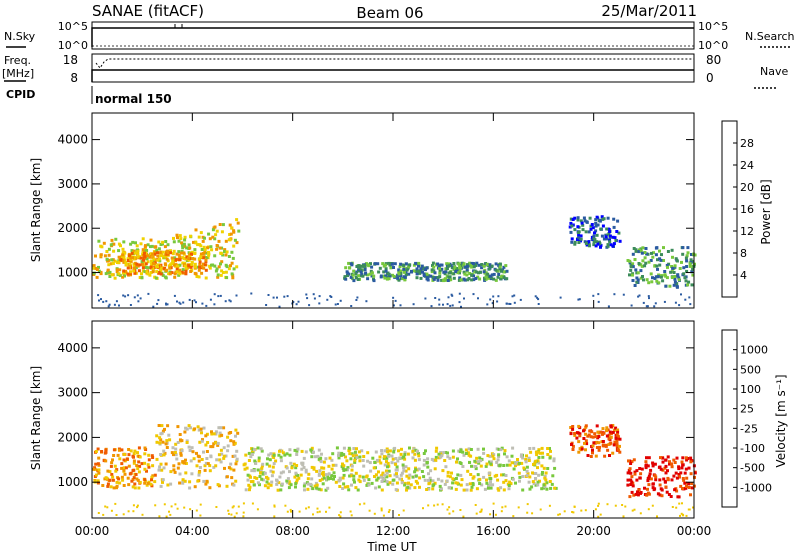 Image resolution: width=800 pixels, height=554 pixels. What do you see at coordinates (743, 275) in the screenshot?
I see `power-colorbar-tick-label: 4` at bounding box center [743, 275].